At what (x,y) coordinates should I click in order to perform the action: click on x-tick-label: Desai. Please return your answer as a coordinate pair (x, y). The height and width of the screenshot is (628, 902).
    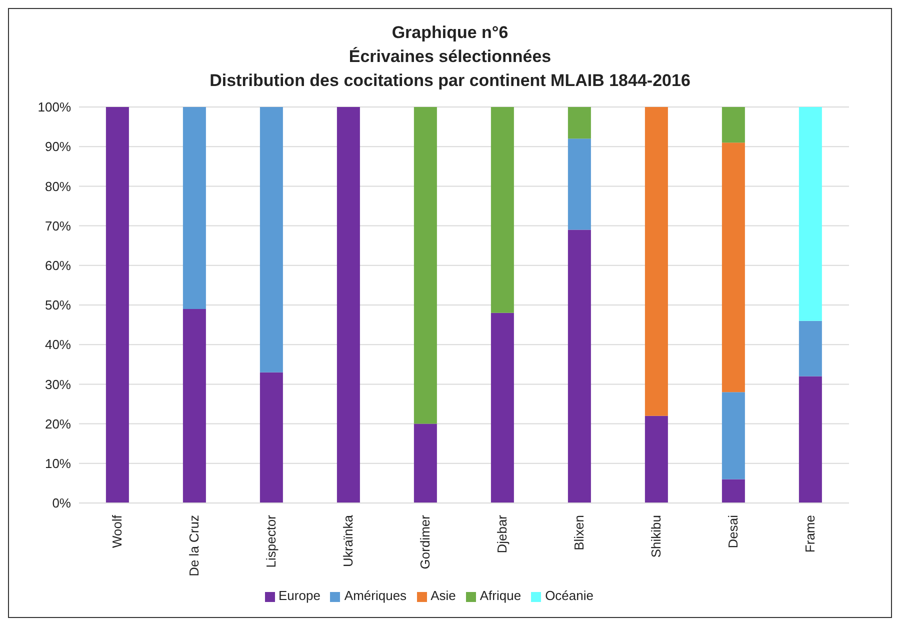
    Looking at the image, I should click on (733, 531).